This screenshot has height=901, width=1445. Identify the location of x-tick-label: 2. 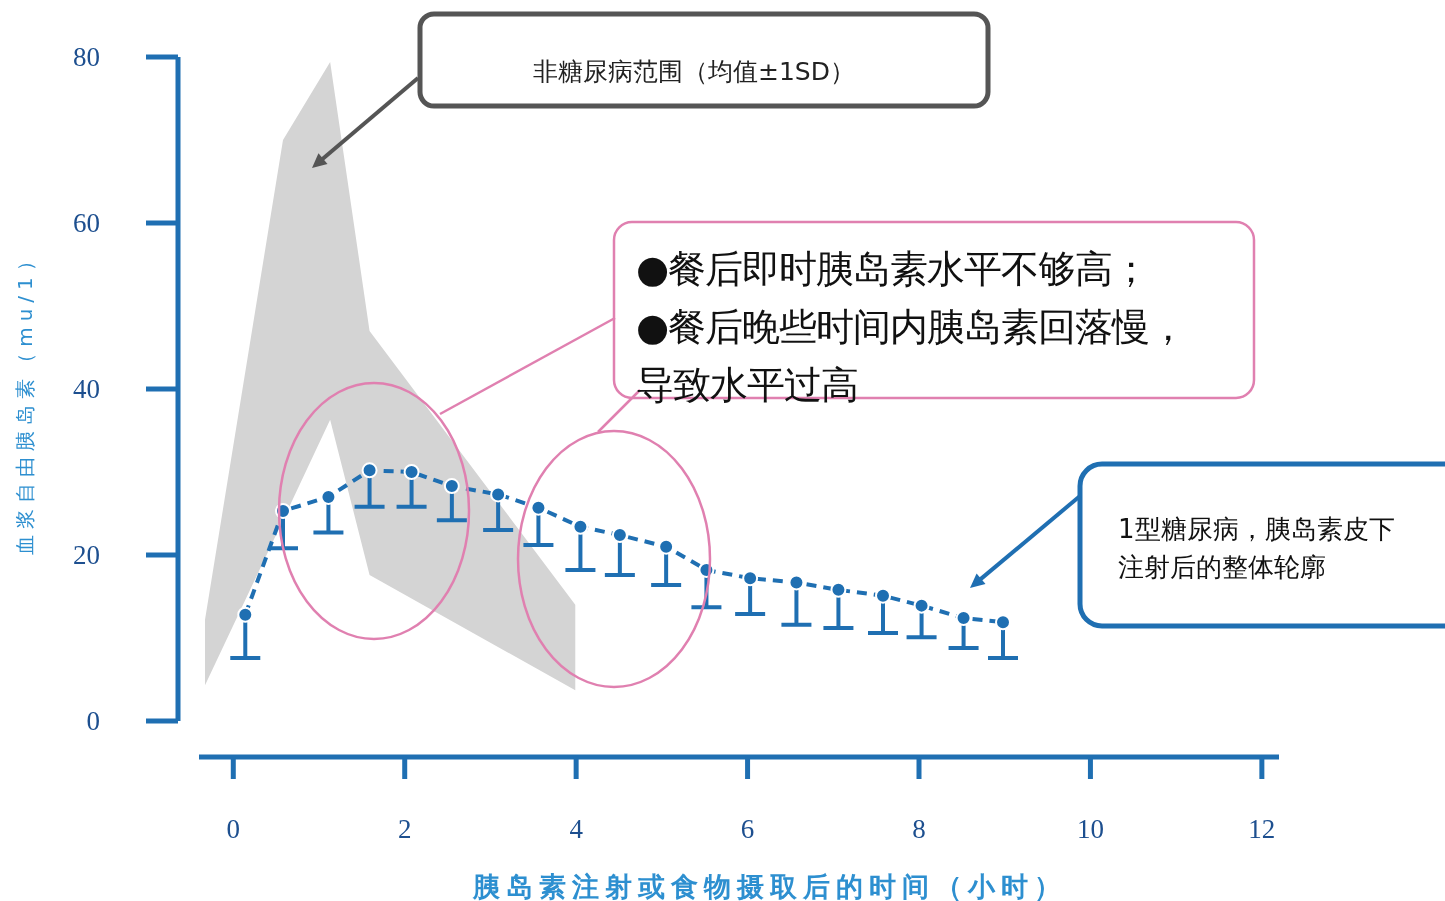
(404, 829).